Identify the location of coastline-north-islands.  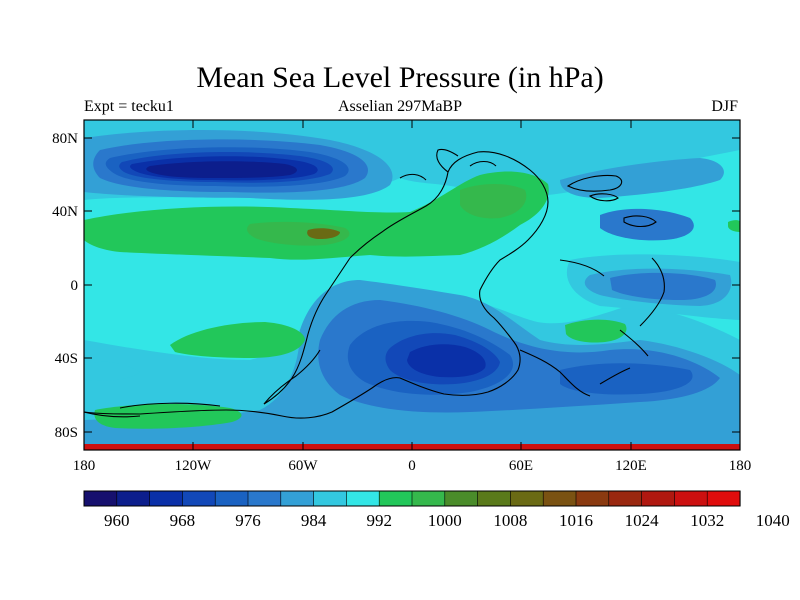
(448, 170).